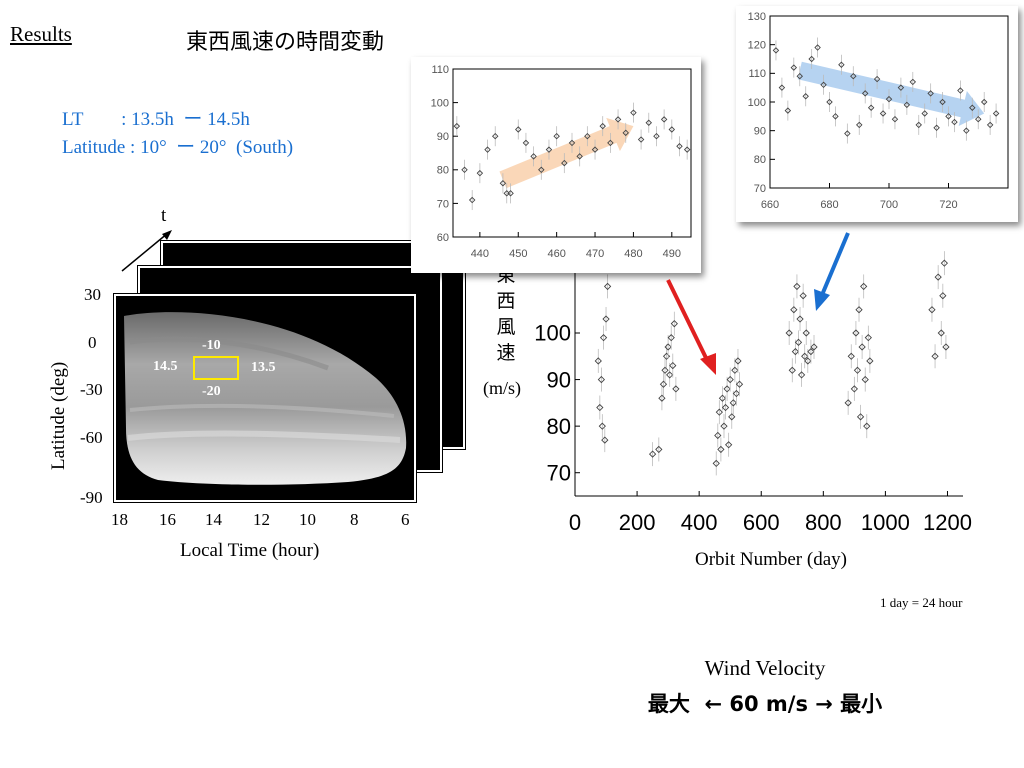  What do you see at coordinates (265, 398) in the screenshot?
I see `image-frame-front` at bounding box center [265, 398].